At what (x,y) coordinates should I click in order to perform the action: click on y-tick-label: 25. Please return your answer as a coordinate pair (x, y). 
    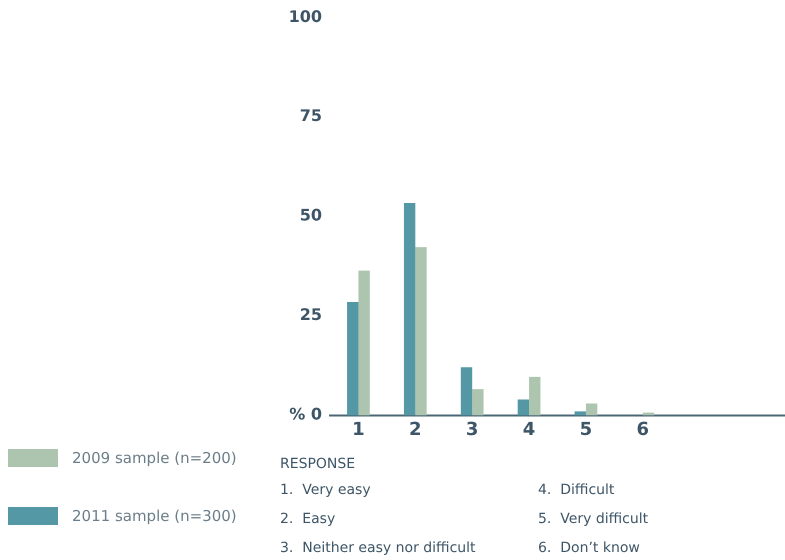
    Looking at the image, I should click on (311, 314).